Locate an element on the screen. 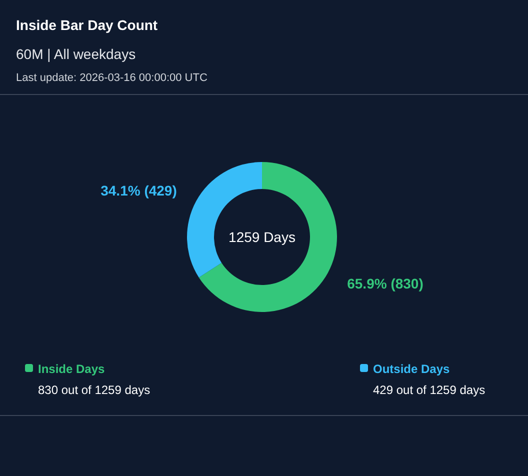  legend-label: Inside Days is located at coordinates (72, 369).